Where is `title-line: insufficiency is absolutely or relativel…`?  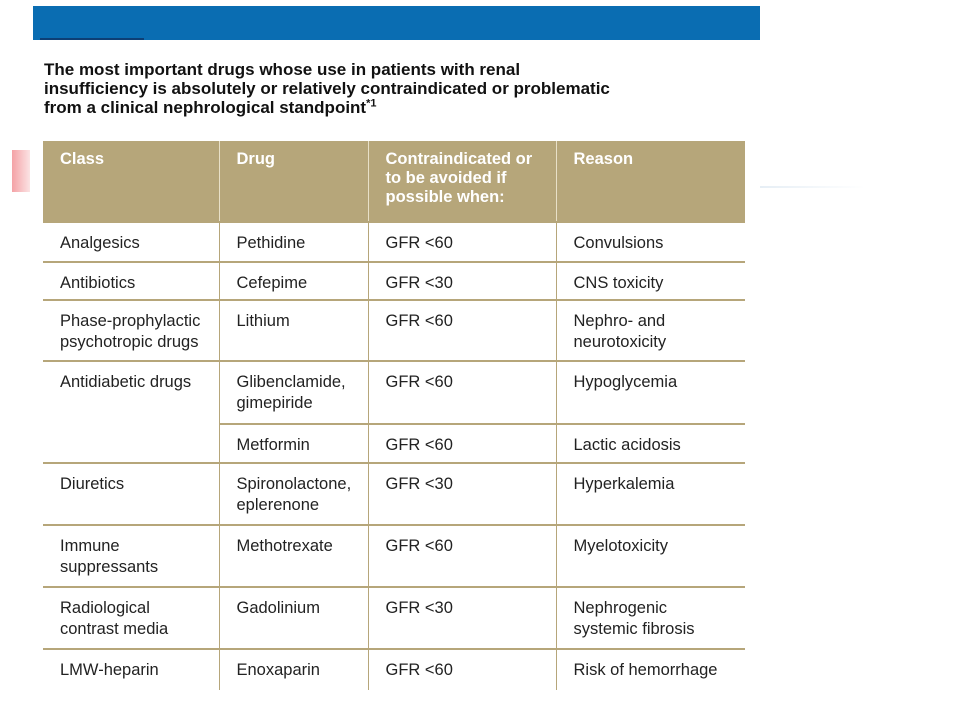 title-line: insufficiency is absolutely or relativel… is located at coordinates (327, 88).